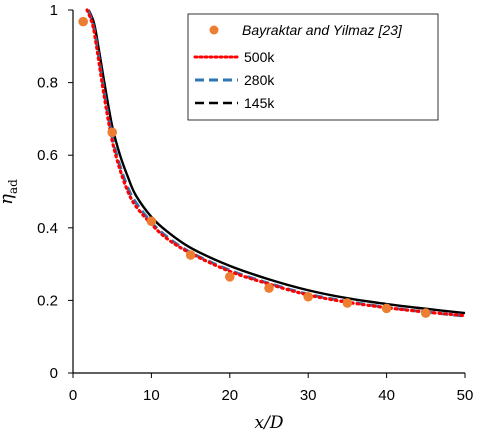  I want to click on x-ticks: 0 10 20 30 40 50, so click(271, 388).